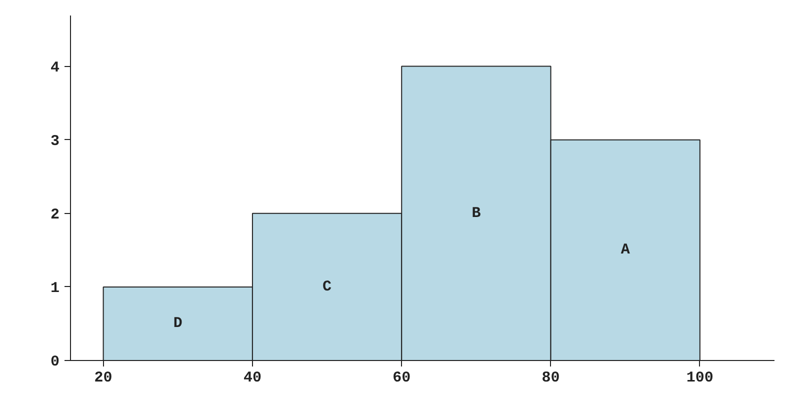  Describe the element at coordinates (103, 378) in the screenshot. I see `x-tick-label: 20` at that location.